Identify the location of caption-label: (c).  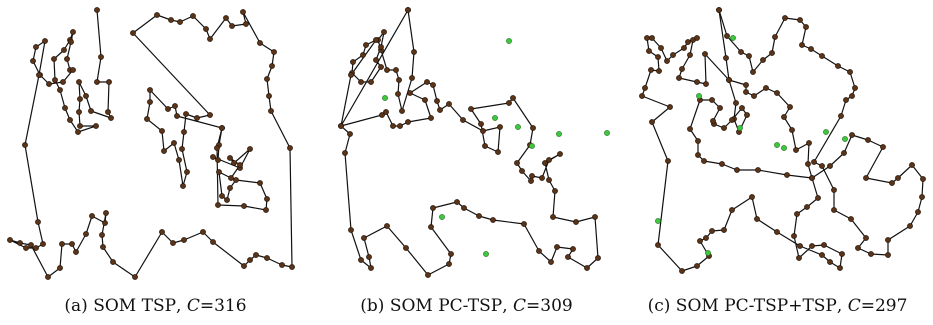
(659, 306).